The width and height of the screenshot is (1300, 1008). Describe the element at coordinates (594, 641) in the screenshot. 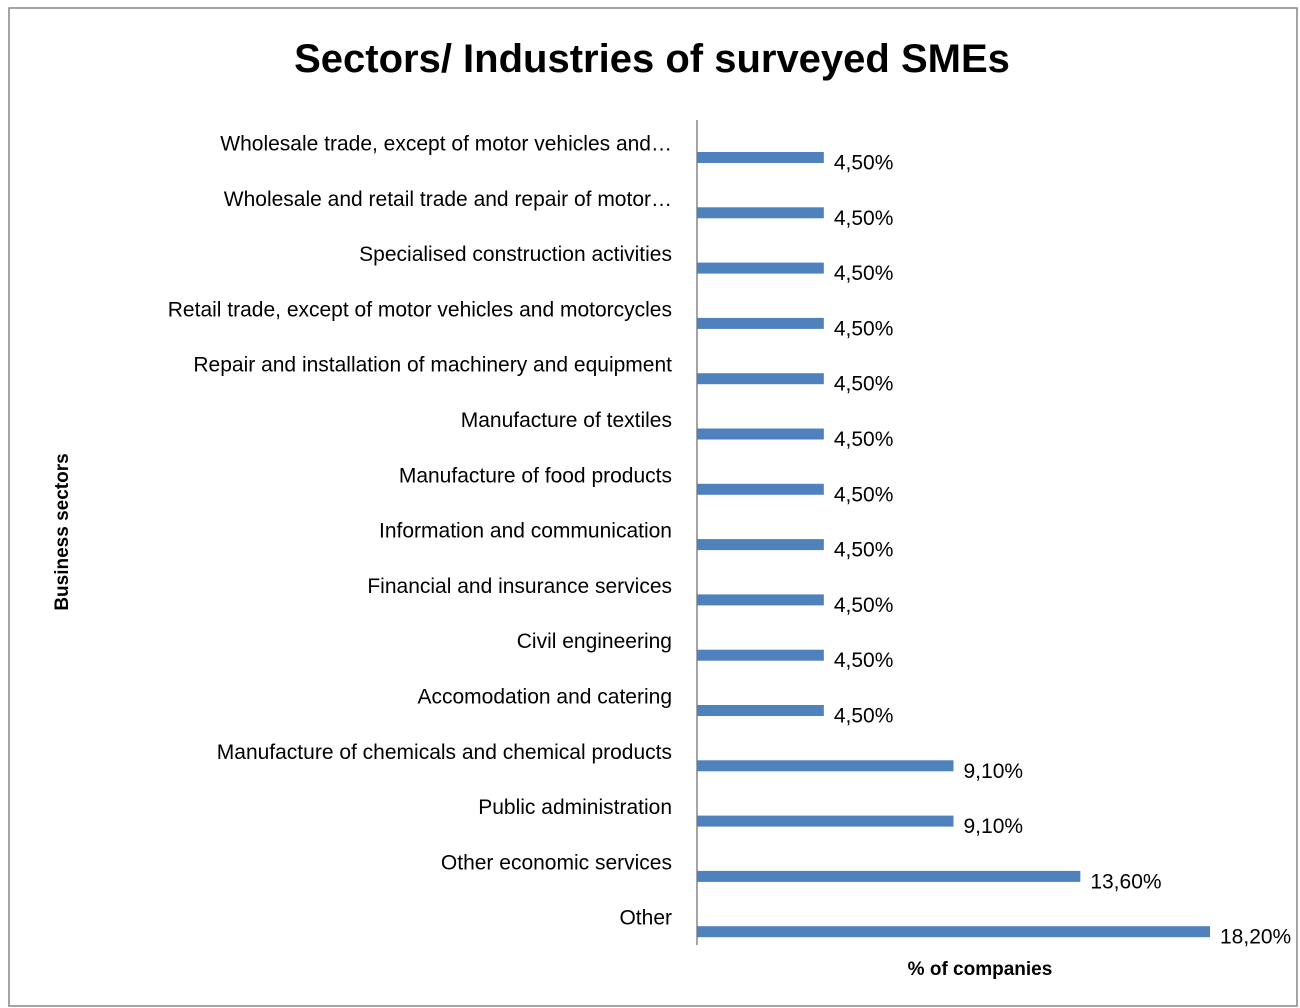

I see `category-label: Civil engineering` at that location.